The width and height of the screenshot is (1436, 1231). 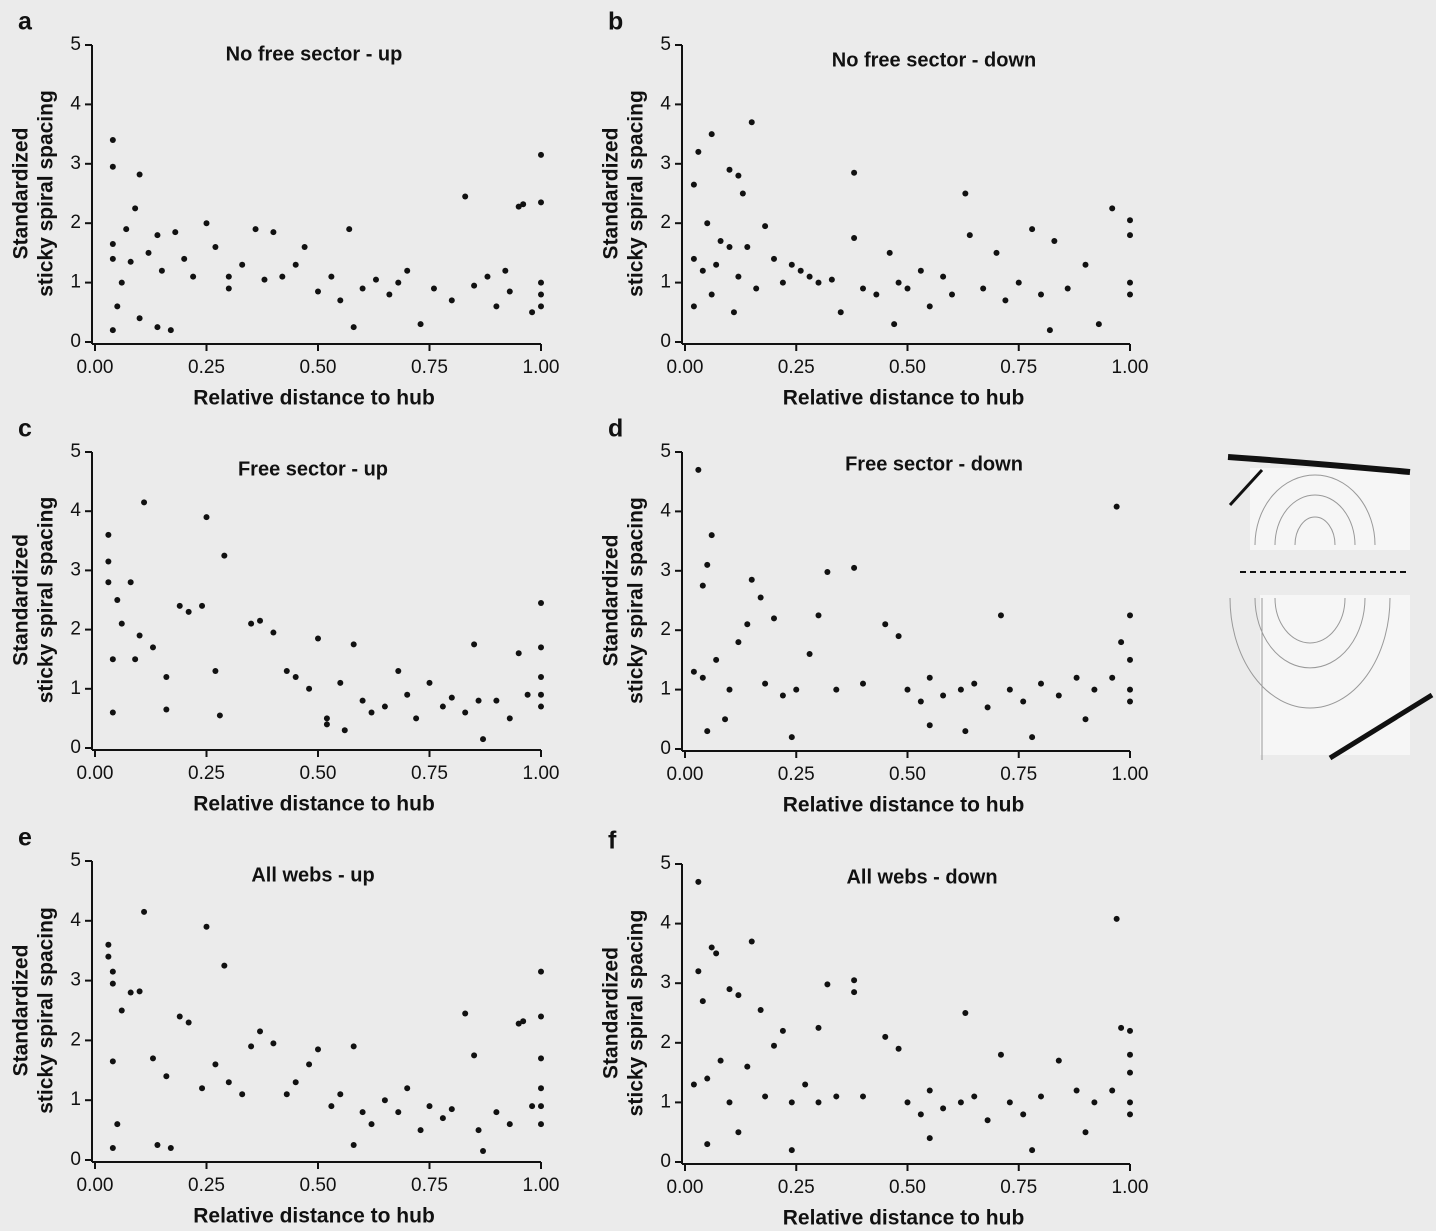 I want to click on y-tick-label: 5, so click(x=75, y=44).